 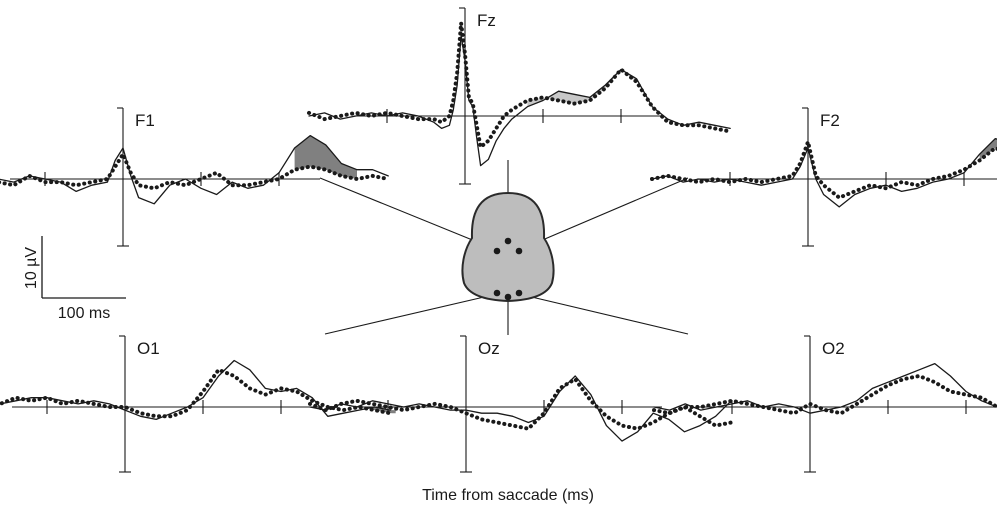 I want to click on series-solid-oz, so click(x=520, y=408).